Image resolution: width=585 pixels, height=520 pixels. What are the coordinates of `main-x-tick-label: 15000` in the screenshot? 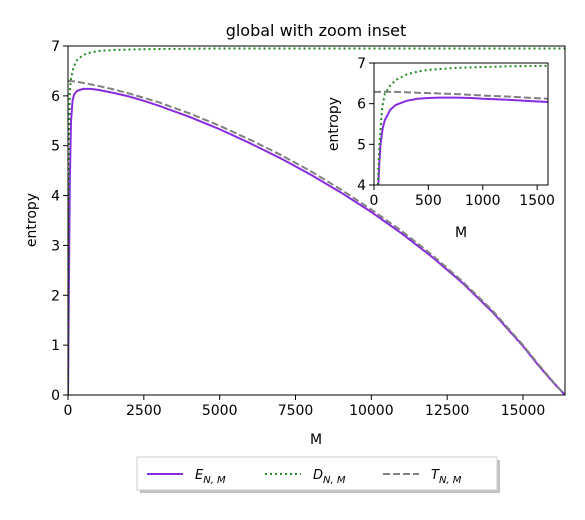 It's located at (523, 411).